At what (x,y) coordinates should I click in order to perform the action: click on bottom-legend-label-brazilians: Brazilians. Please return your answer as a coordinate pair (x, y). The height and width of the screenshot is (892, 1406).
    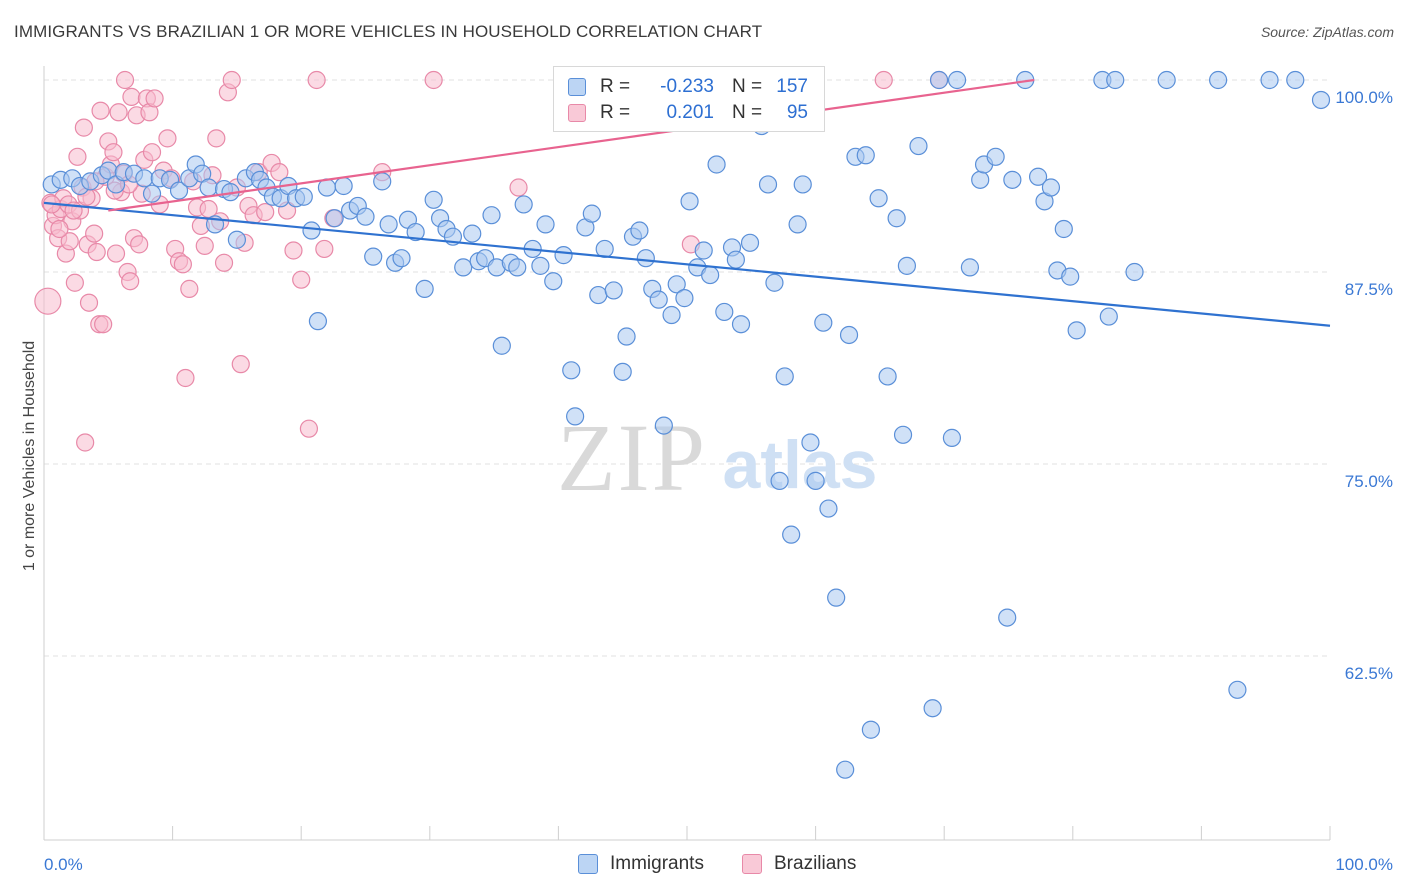
    Looking at the image, I should click on (815, 863).